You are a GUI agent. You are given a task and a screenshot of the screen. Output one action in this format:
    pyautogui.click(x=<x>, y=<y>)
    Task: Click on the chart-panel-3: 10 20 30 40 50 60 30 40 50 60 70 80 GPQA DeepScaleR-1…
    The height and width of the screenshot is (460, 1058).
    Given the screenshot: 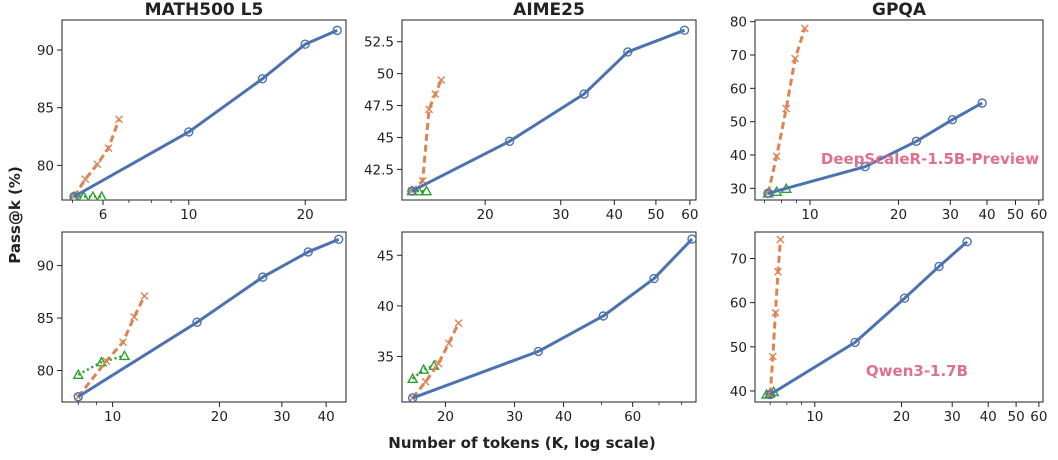 What is the action you would take?
    pyautogui.click(x=889, y=111)
    